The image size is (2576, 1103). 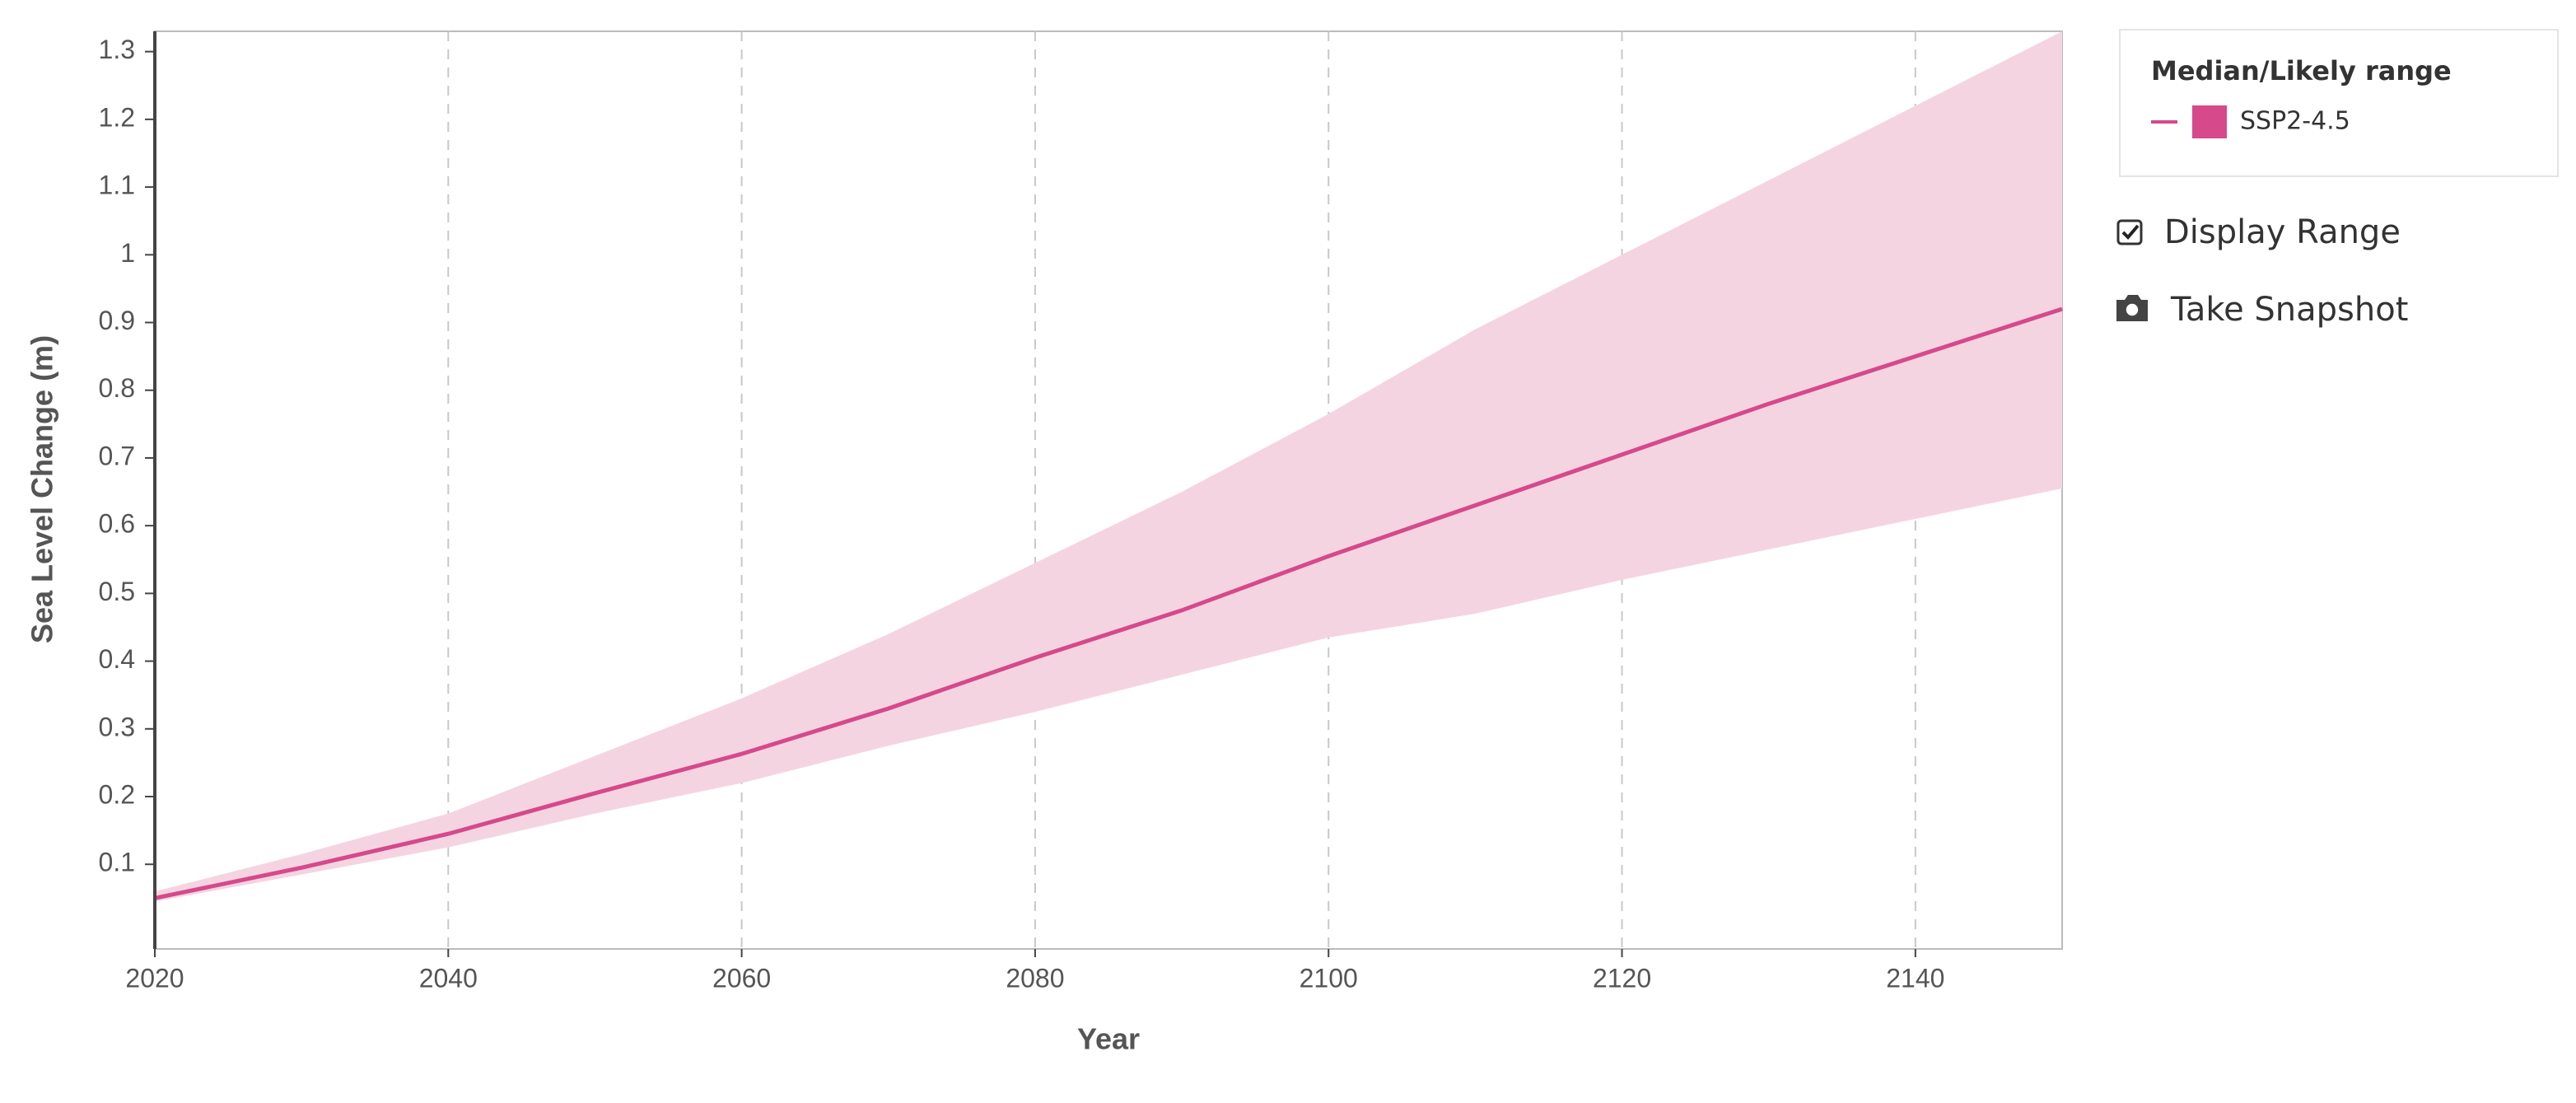 I want to click on display-range-toggle: Display Range, so click(x=2258, y=232).